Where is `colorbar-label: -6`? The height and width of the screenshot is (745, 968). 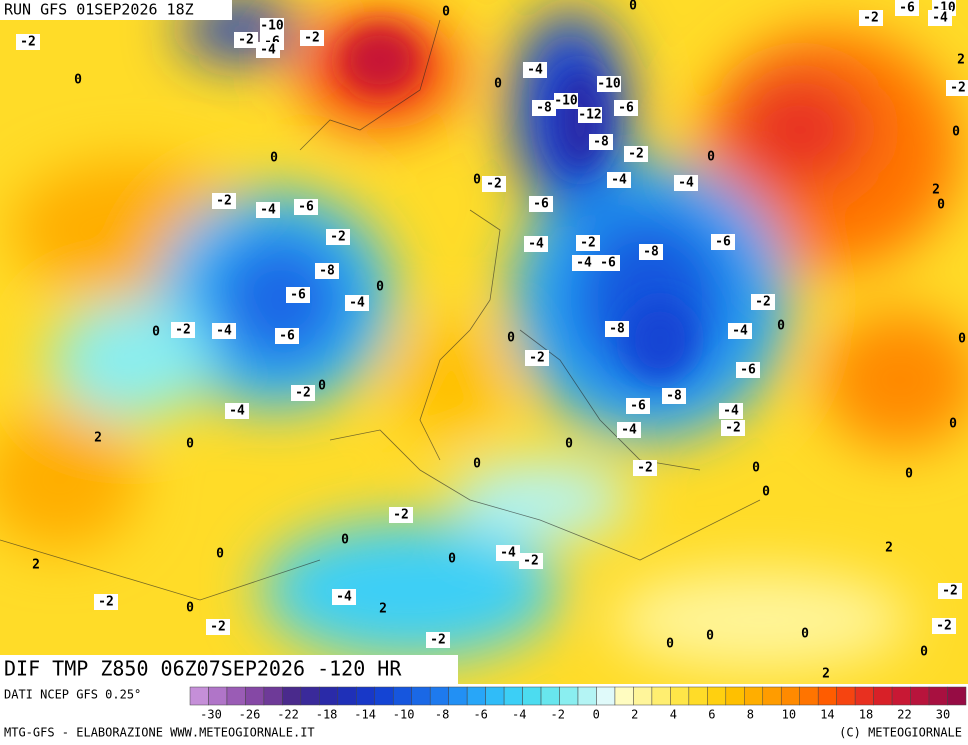 colorbar-label: -6 is located at coordinates (480, 715).